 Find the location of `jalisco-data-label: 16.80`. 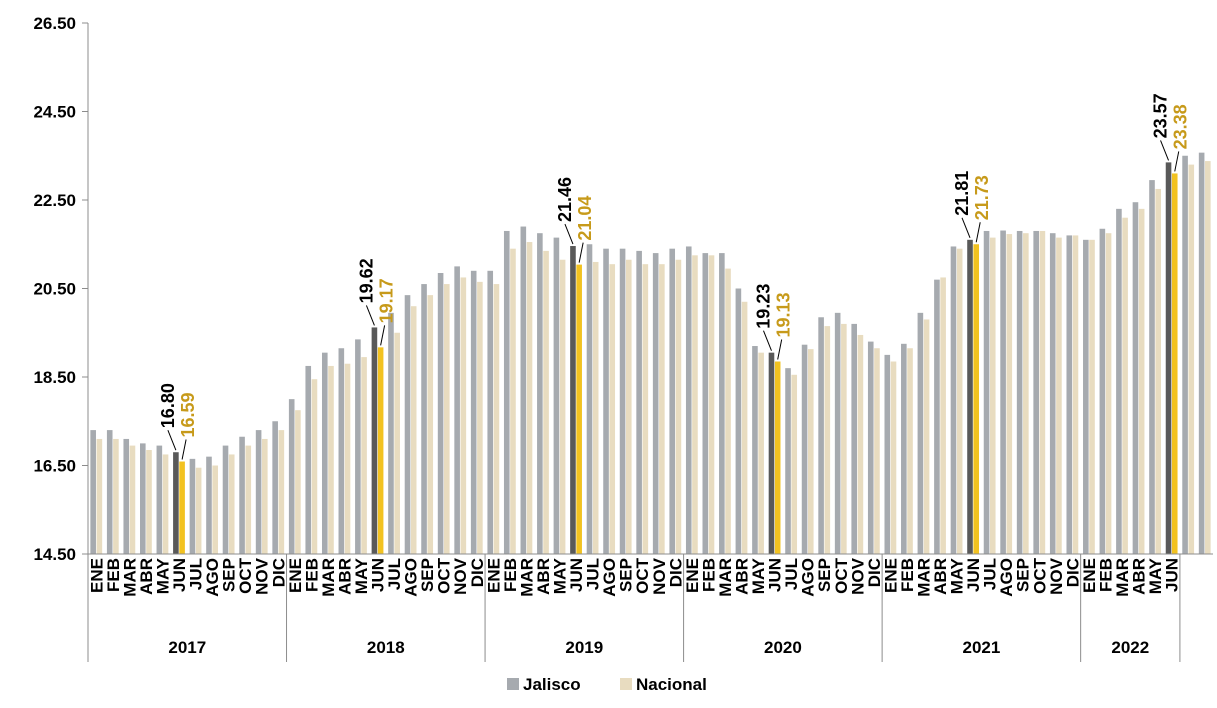

jalisco-data-label: 16.80 is located at coordinates (168, 405).